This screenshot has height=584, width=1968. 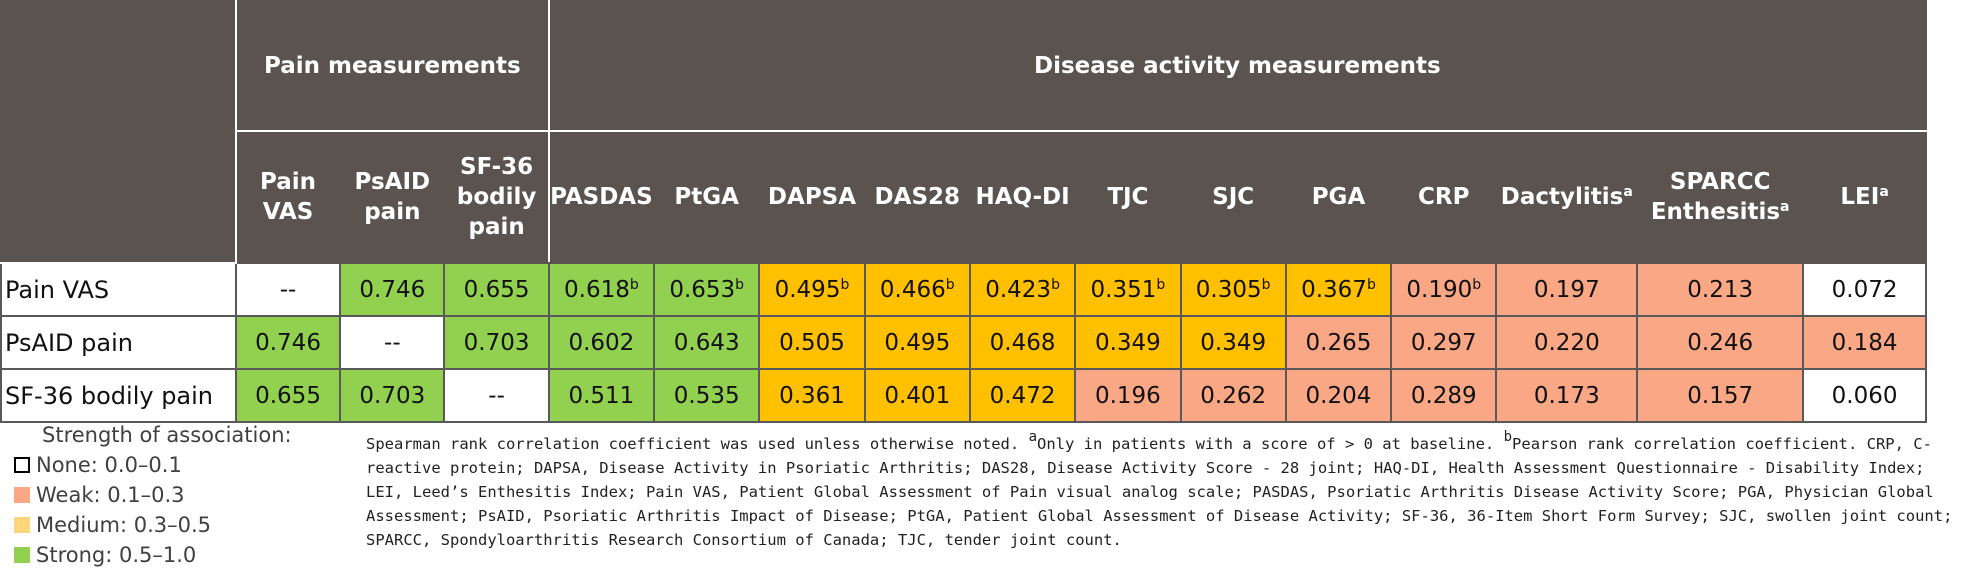 What do you see at coordinates (1022, 289) in the screenshot?
I see `table-cell: 0.423b` at bounding box center [1022, 289].